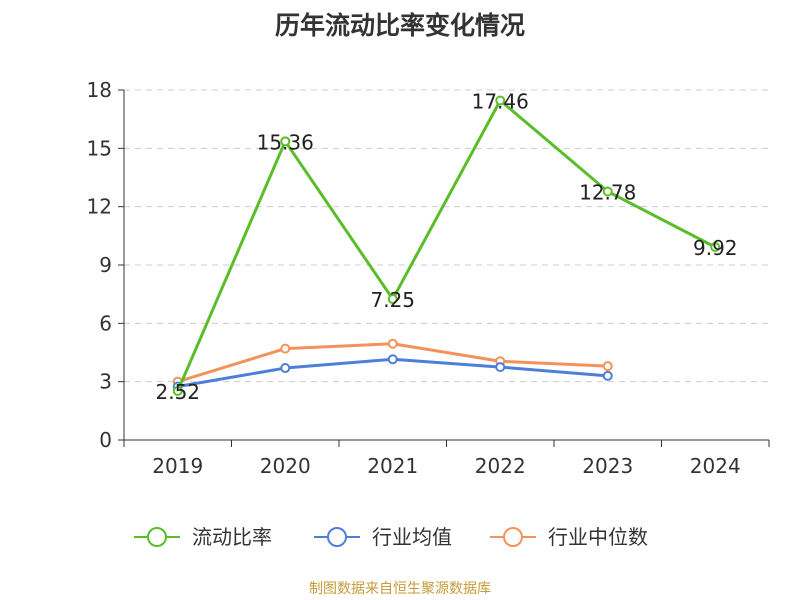 Image resolution: width=800 pixels, height=600 pixels. I want to click on chart-title: 历年流动比率变化情况, so click(399, 25).